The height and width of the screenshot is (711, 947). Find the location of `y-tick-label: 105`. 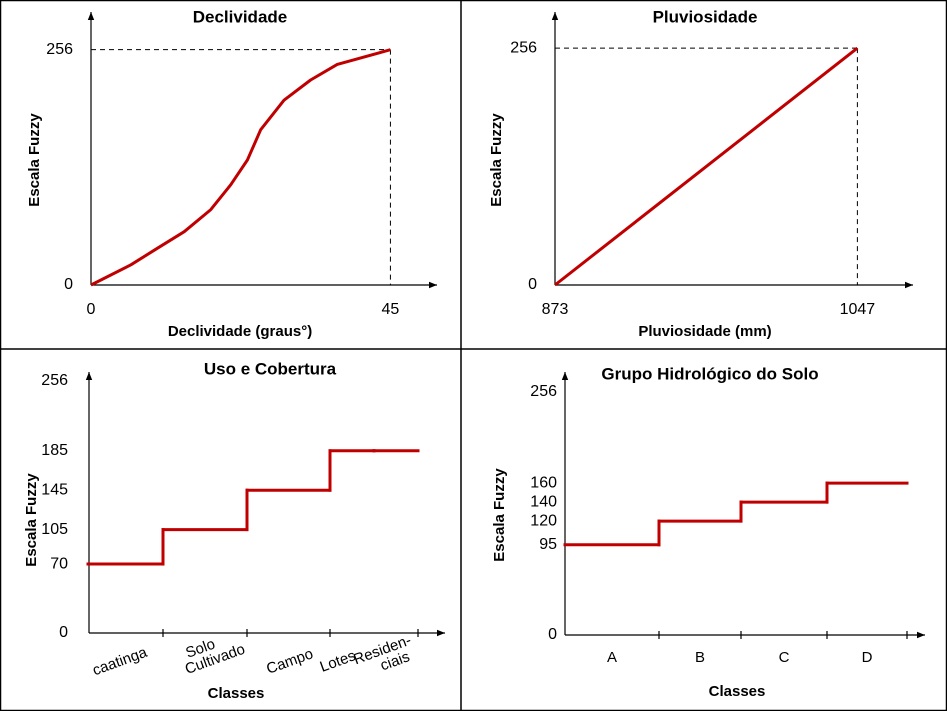

y-tick-label: 105 is located at coordinates (54, 529).